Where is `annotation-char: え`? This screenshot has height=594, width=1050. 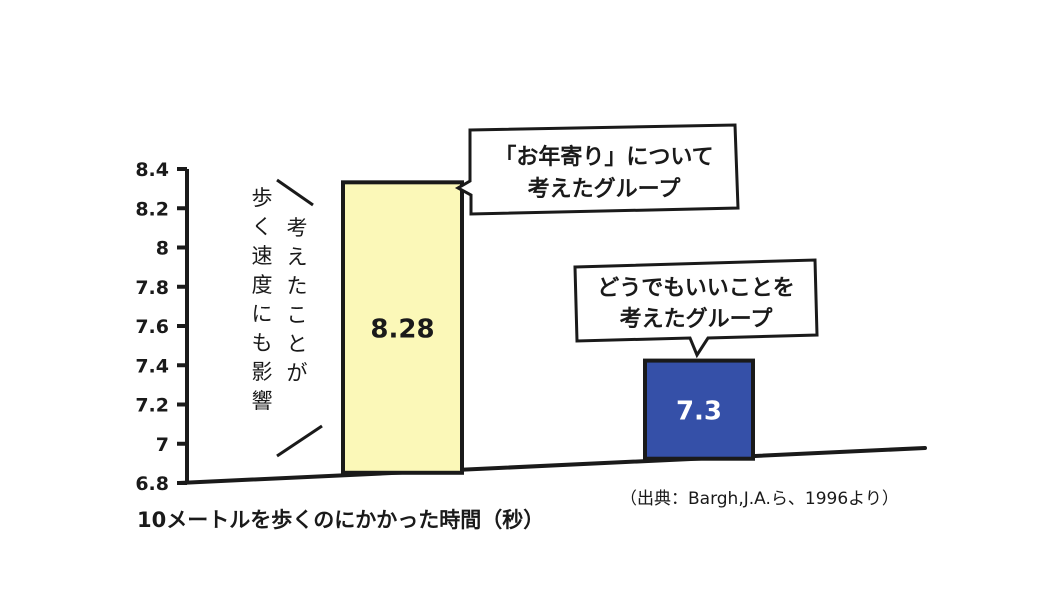
annotation-char: え is located at coordinates (297, 257).